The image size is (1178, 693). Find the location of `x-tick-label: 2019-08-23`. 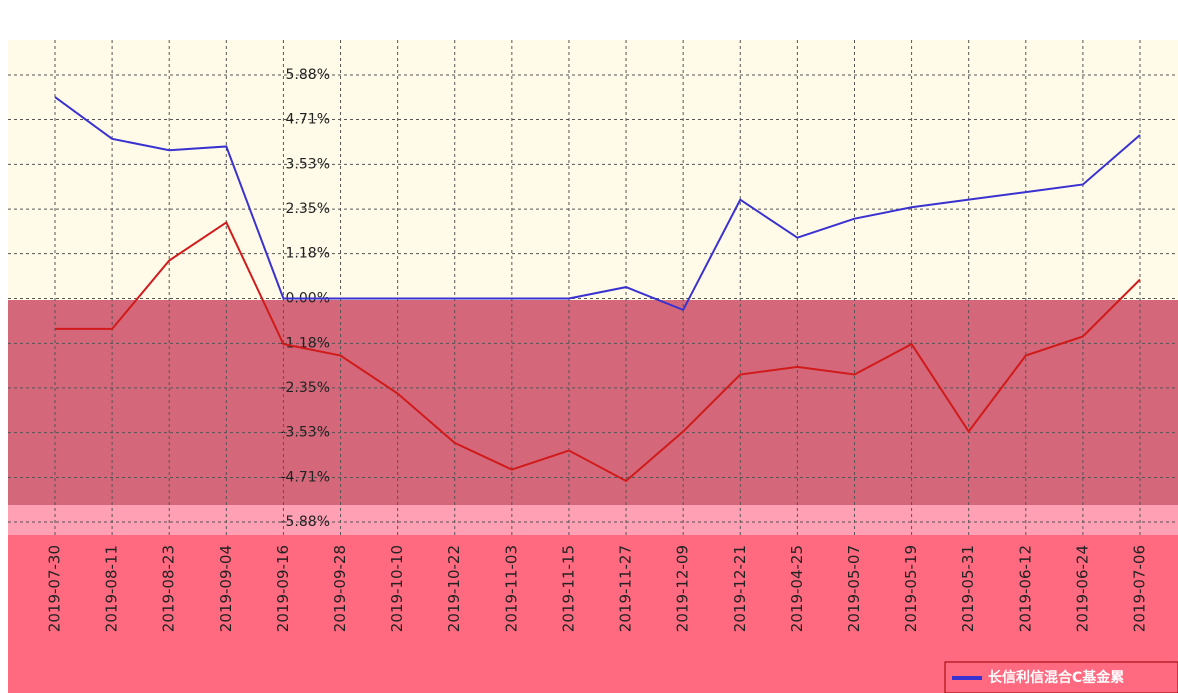

x-tick-label: 2019-08-23 is located at coordinates (169, 588).